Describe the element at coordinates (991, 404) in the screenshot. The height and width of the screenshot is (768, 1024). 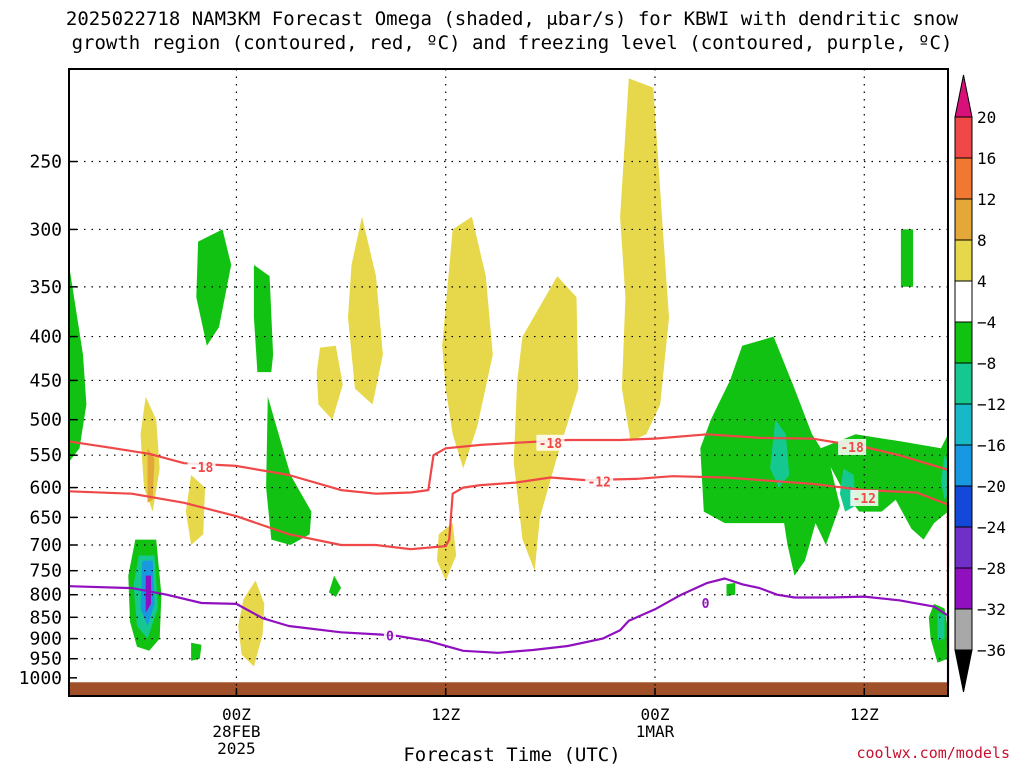
I see `colorbar-label-7: −12` at that location.